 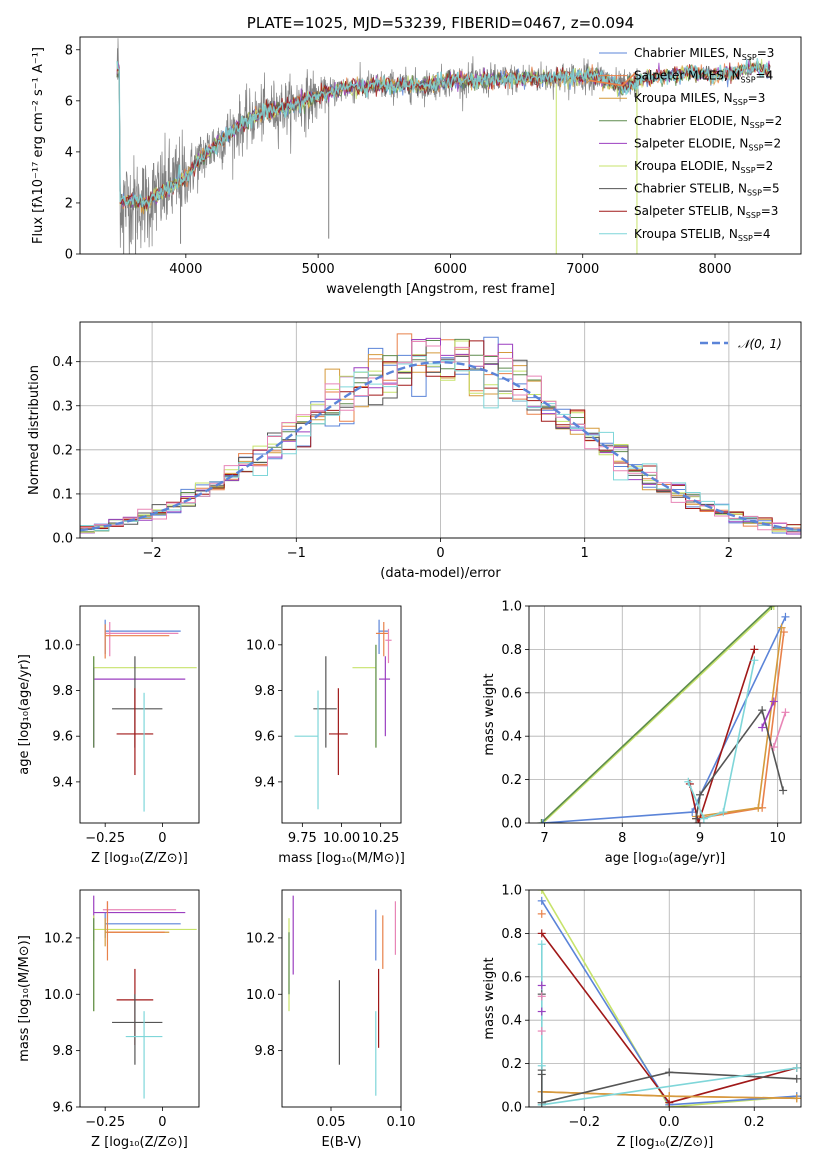 What do you see at coordinates (364, 696) in the screenshot?
I see `errorbar-kroupa_elodie` at bounding box center [364, 696].